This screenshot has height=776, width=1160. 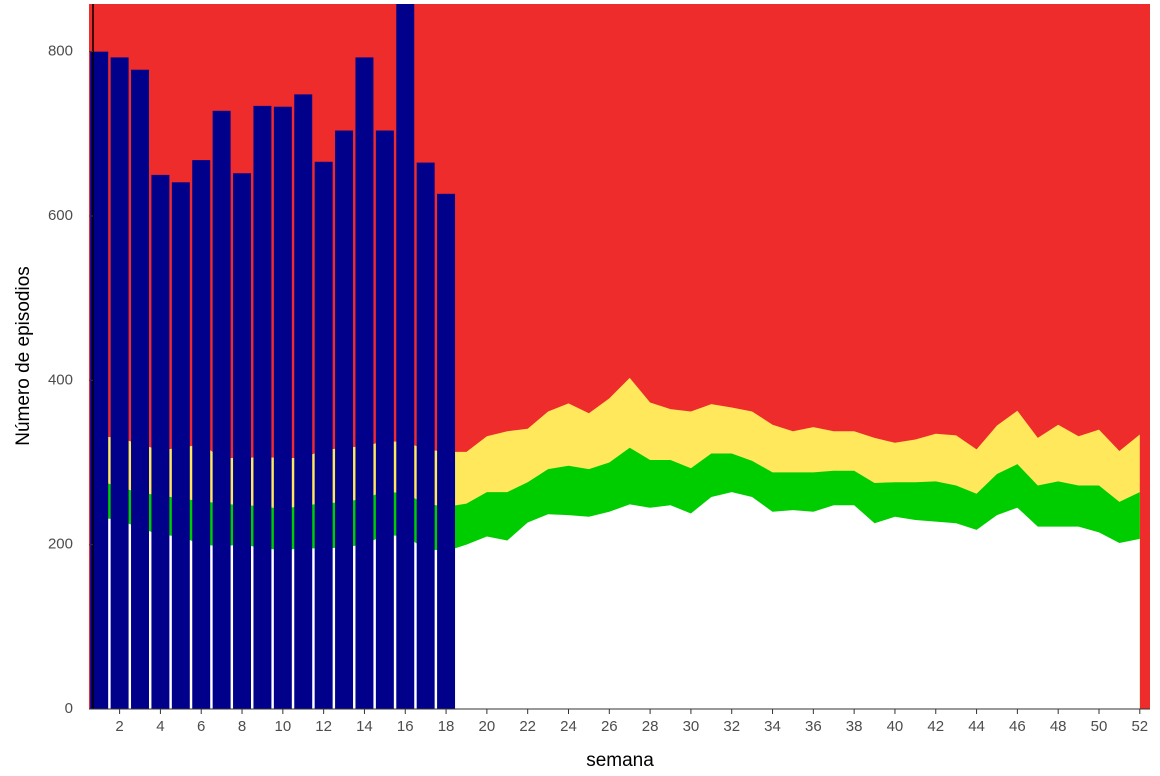 I want to click on x-tick-label: 18, so click(x=446, y=726).